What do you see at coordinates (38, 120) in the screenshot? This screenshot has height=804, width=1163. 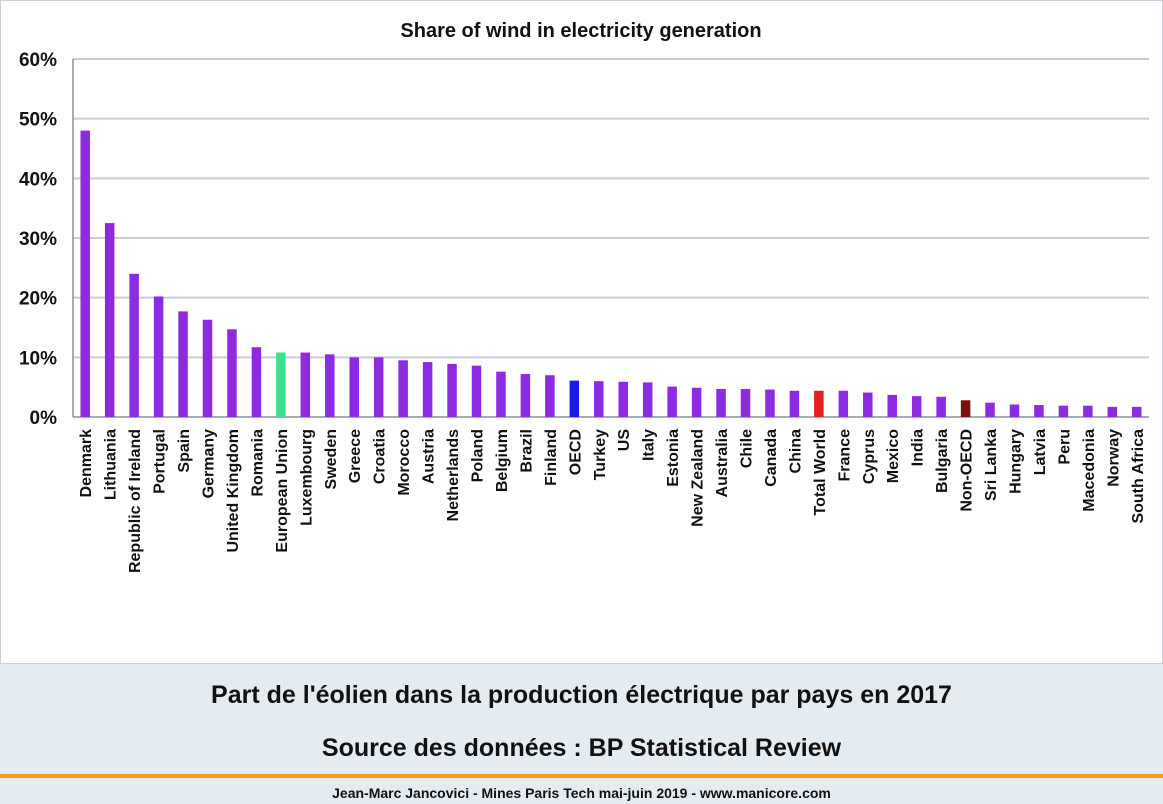 I see `y-tick-label: 50%` at bounding box center [38, 120].